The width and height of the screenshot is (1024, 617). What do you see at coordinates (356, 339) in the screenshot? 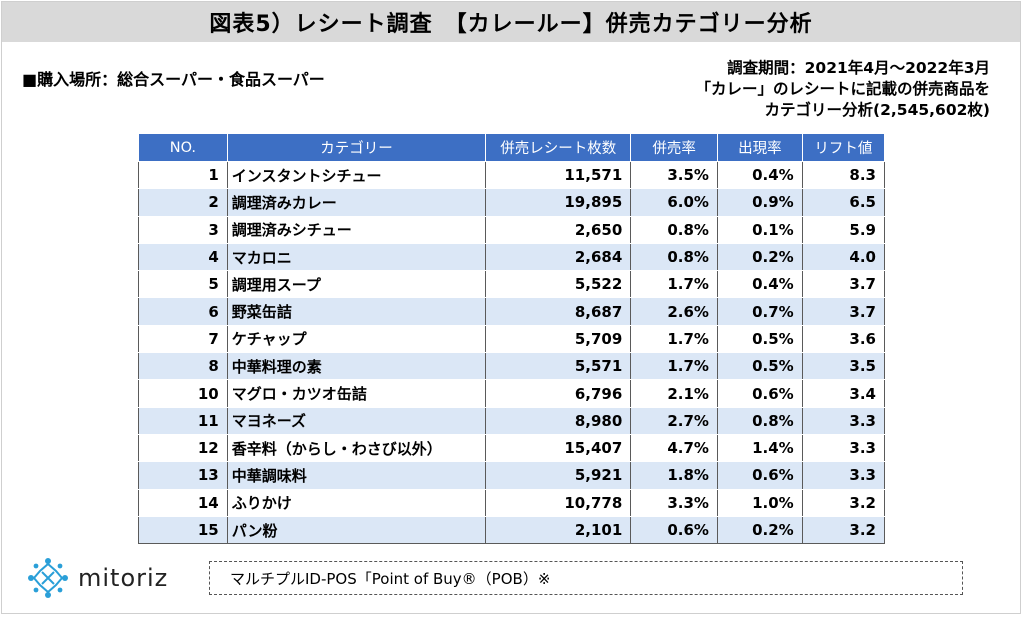
I see `row-category: ケチャップ` at bounding box center [356, 339].